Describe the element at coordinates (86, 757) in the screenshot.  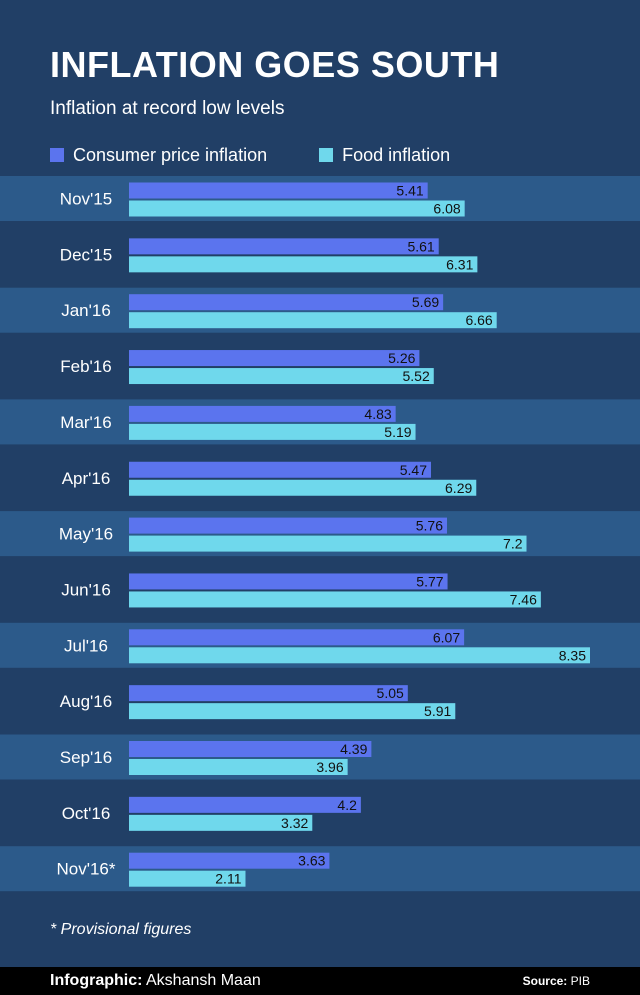
I see `category-label: Sep'16` at that location.